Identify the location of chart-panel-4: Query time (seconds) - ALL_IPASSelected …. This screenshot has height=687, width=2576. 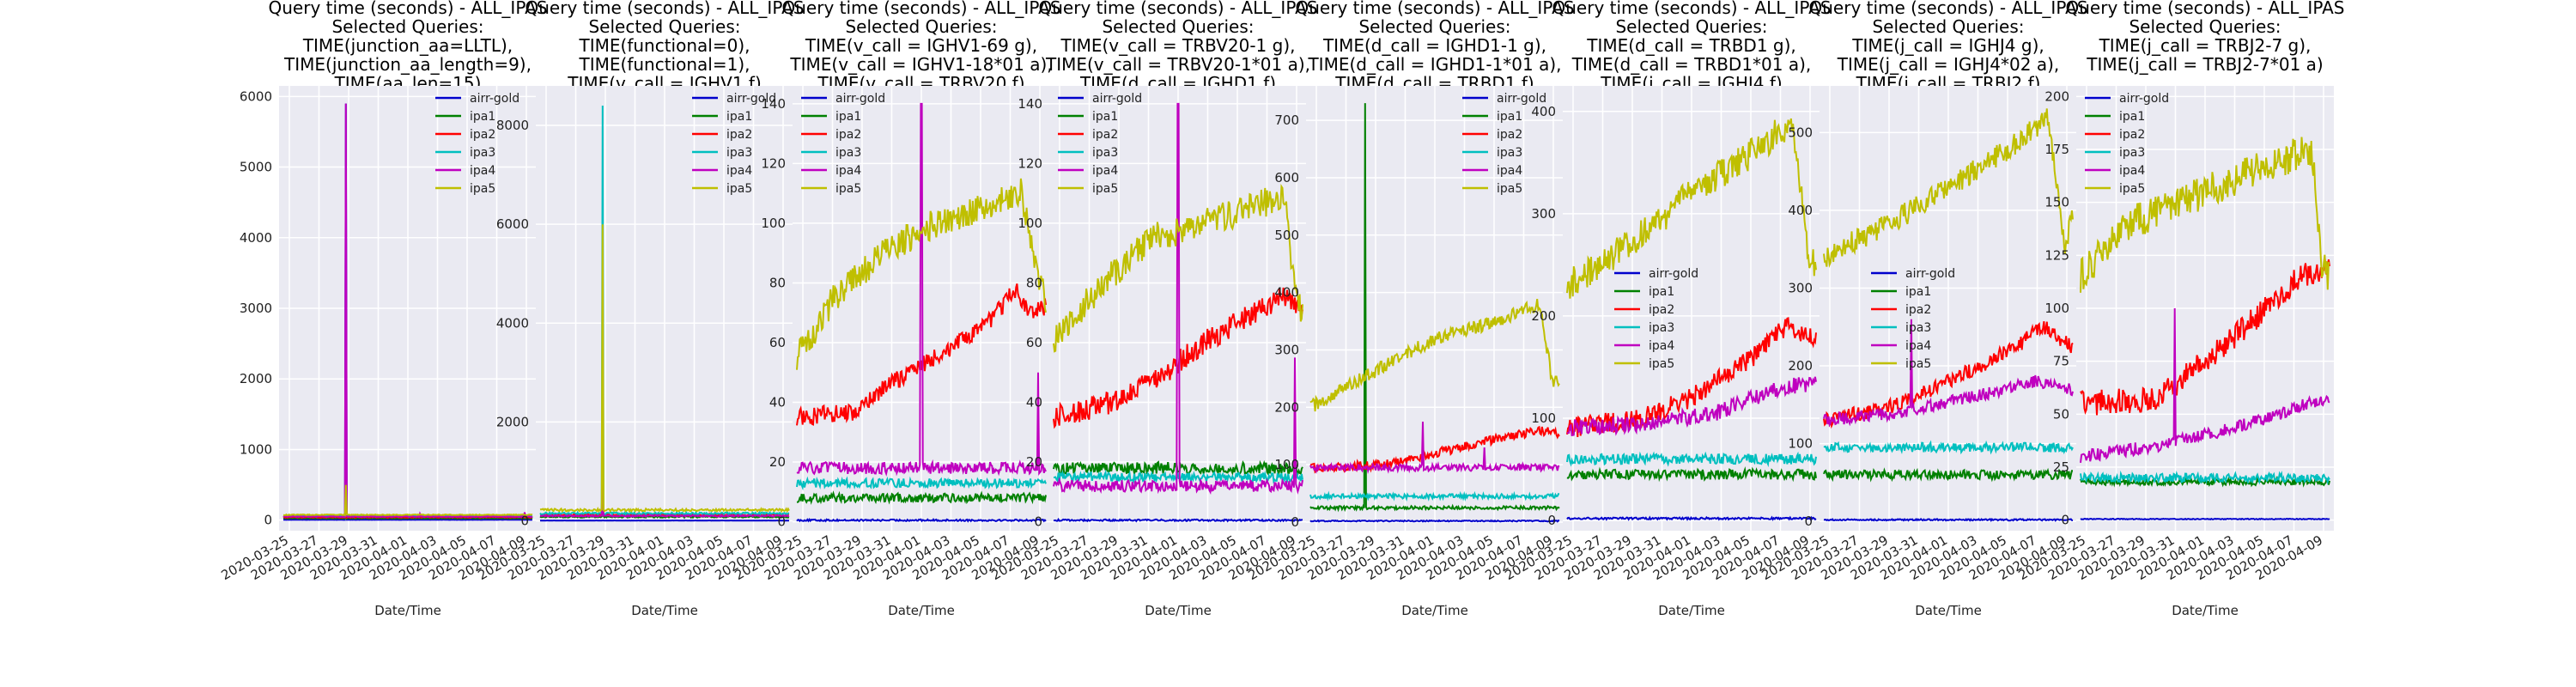
(1152, 309).